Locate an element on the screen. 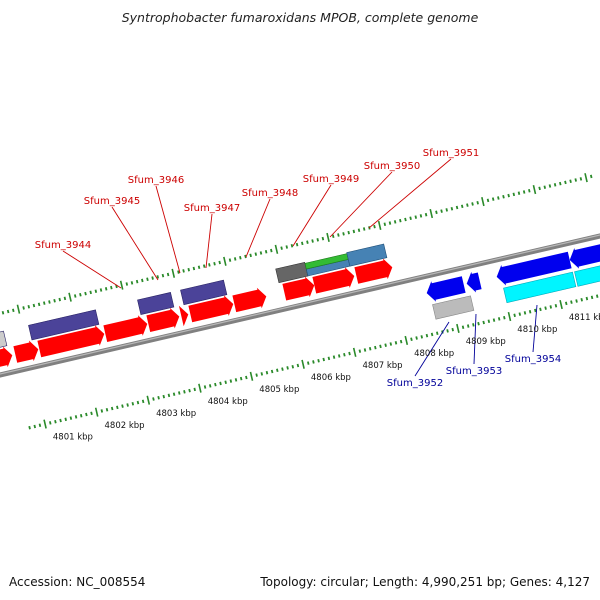 The height and width of the screenshot is (600, 600). gene-label-reverse: Sfum_3952 is located at coordinates (415, 383).